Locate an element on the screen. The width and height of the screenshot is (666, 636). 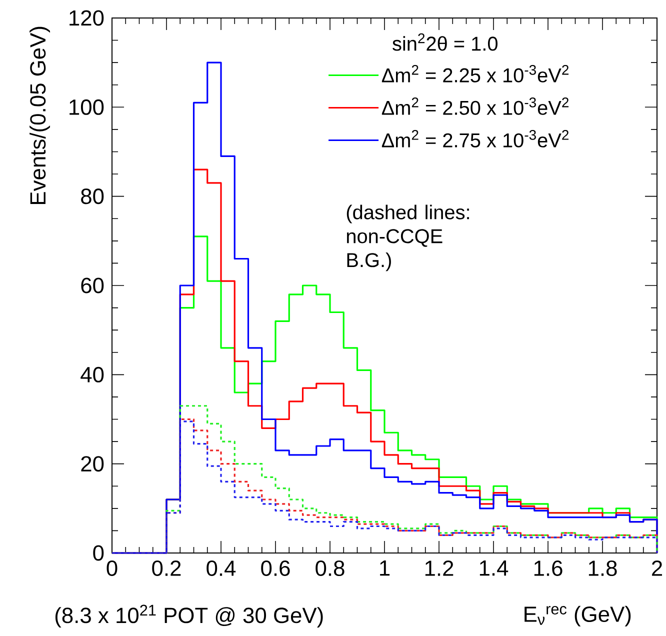
x-tick-label: 1.2 is located at coordinates (439, 568).